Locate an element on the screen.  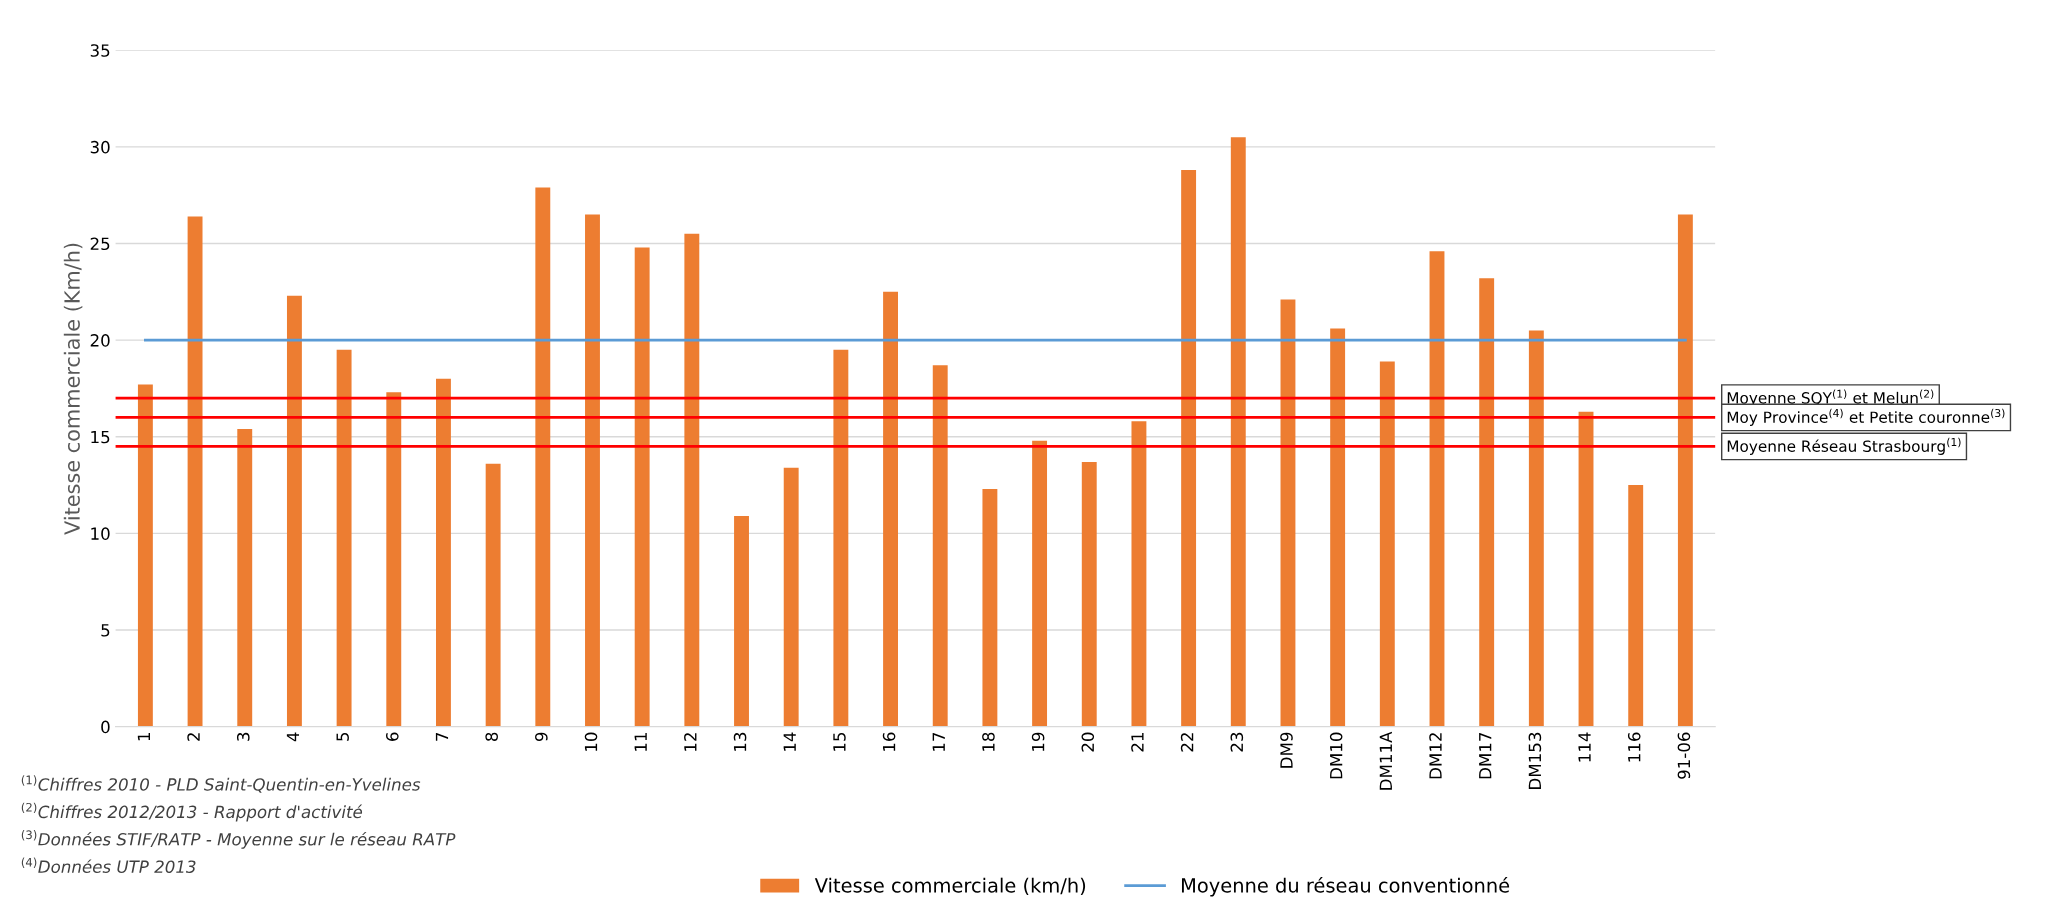
x-tick-label: DM11A is located at coordinates (1385, 760).